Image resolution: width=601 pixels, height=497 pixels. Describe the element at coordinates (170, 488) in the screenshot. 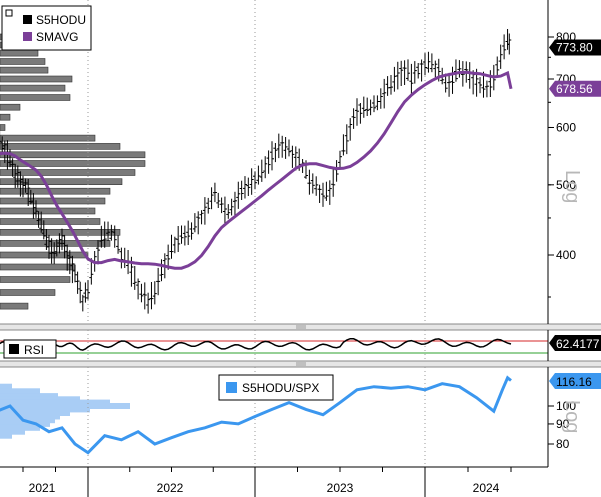

I see `x-label-2022: 2022` at that location.